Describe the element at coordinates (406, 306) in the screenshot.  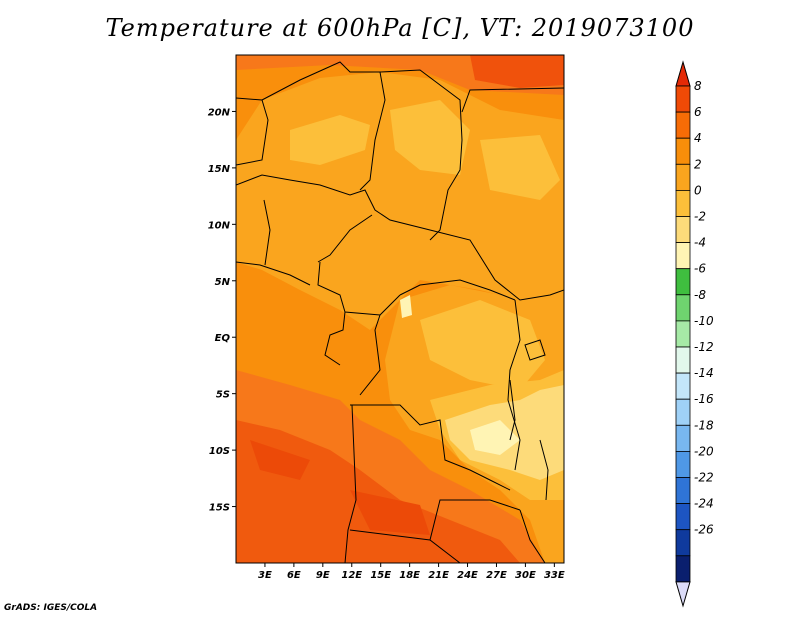
I see `field-patch-m4tom2-b` at that location.